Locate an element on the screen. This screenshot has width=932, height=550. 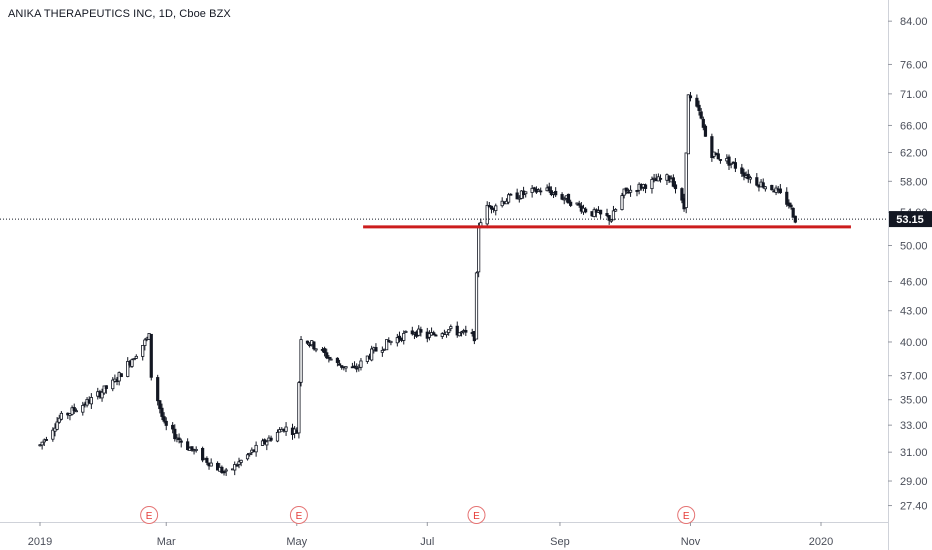
time-tick-label: Mar is located at coordinates (166, 542).